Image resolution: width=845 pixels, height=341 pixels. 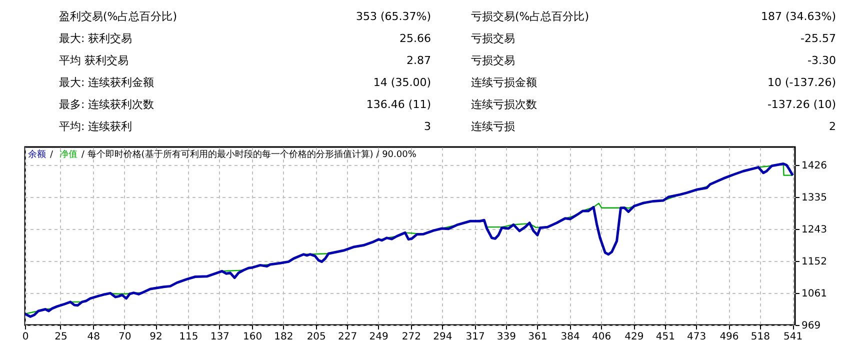 I want to click on annotation: /, so click(x=52, y=155).